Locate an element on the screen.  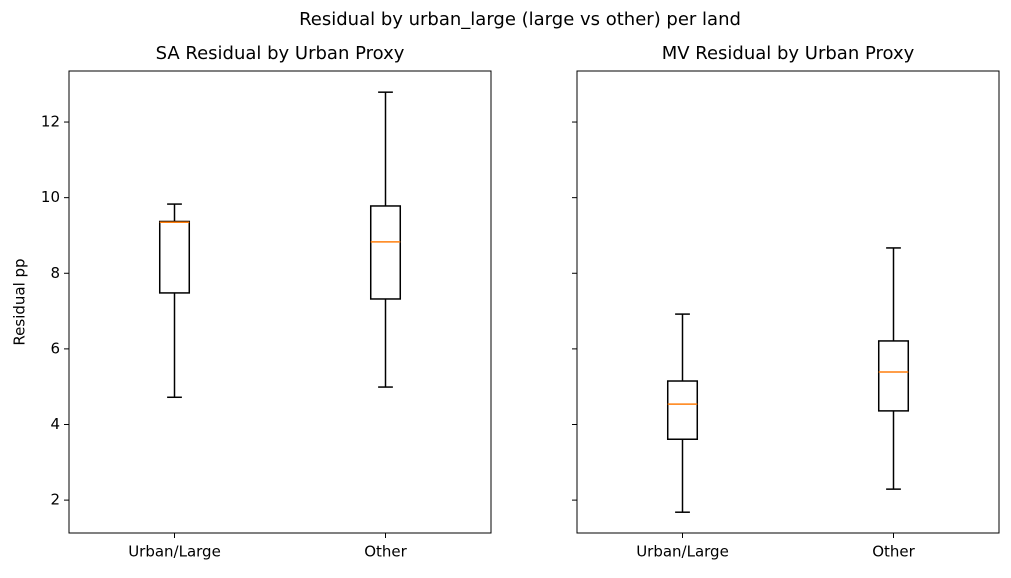
subplot-title: SA Residual by Urban Proxy is located at coordinates (280, 53).